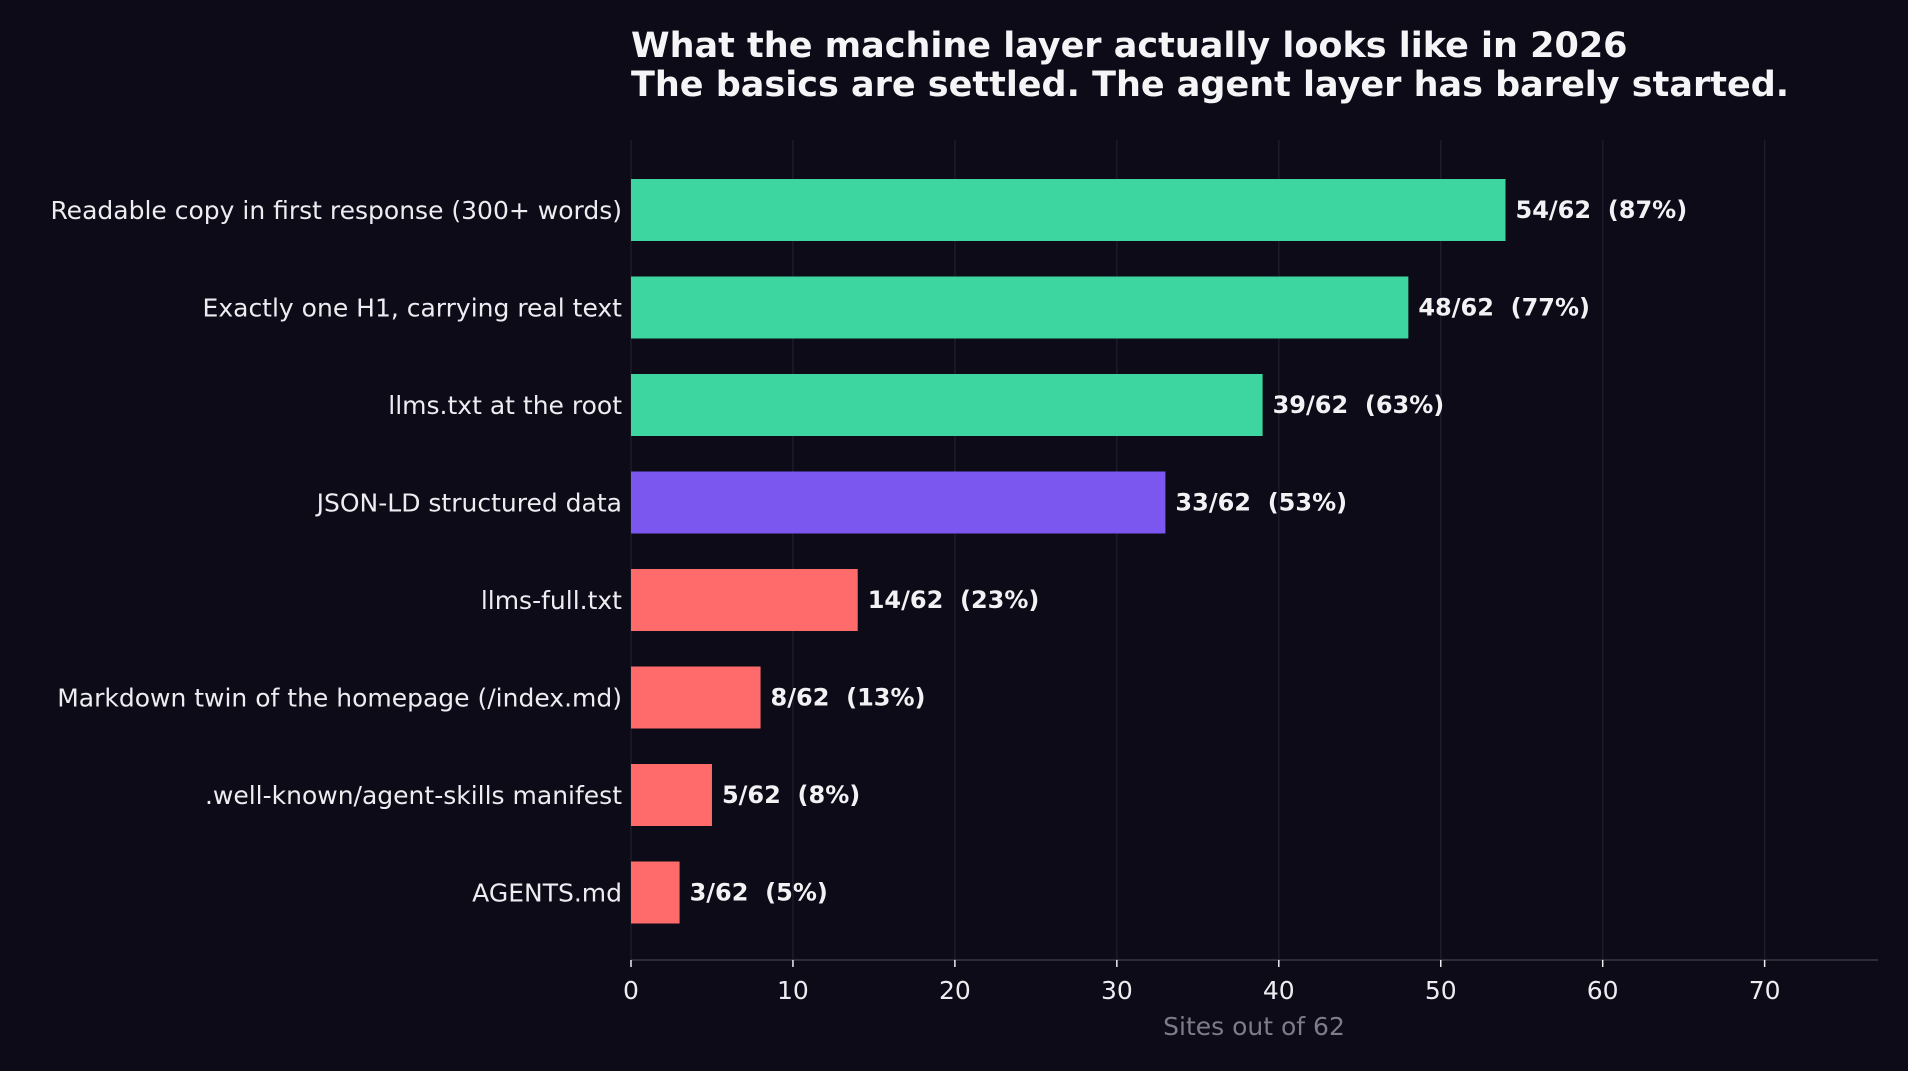 The image size is (1908, 1071). What do you see at coordinates (468, 503) in the screenshot?
I see `category-label: JSON-LD structured data` at bounding box center [468, 503].